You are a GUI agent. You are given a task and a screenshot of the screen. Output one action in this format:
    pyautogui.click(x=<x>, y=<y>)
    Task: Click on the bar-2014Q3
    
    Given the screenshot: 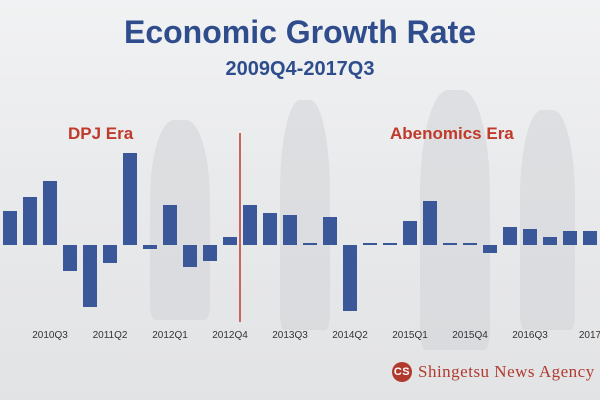 What is the action you would take?
    pyautogui.click(x=370, y=244)
    